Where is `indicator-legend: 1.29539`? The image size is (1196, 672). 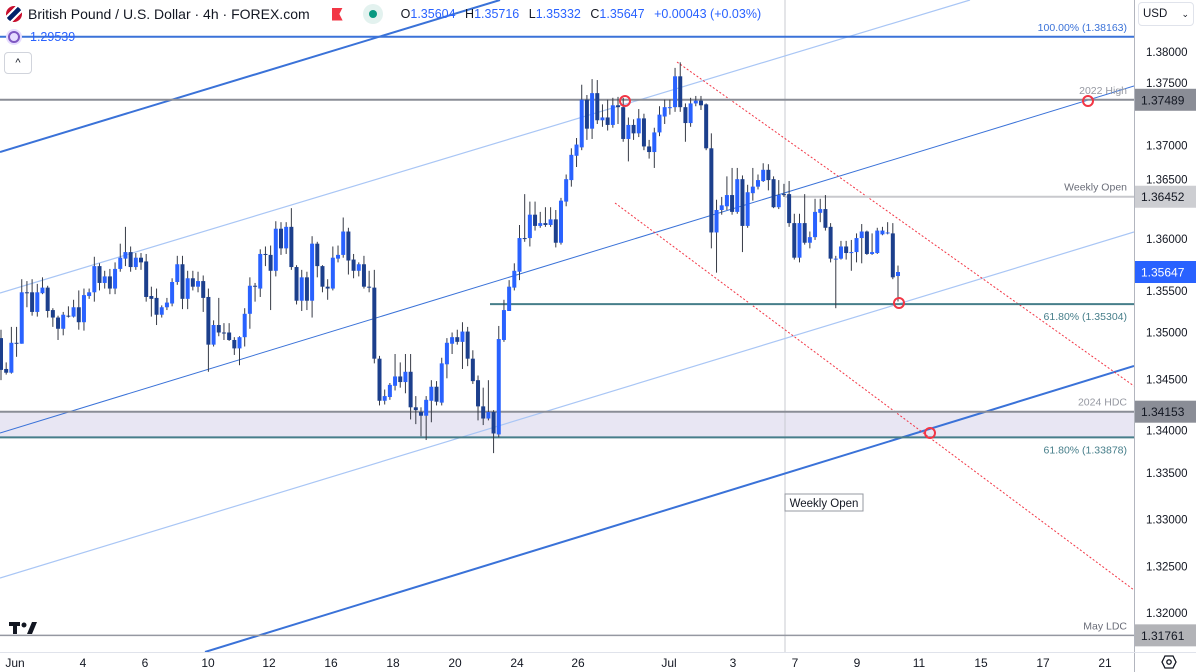
indicator-legend: 1.29539 is located at coordinates (40, 37).